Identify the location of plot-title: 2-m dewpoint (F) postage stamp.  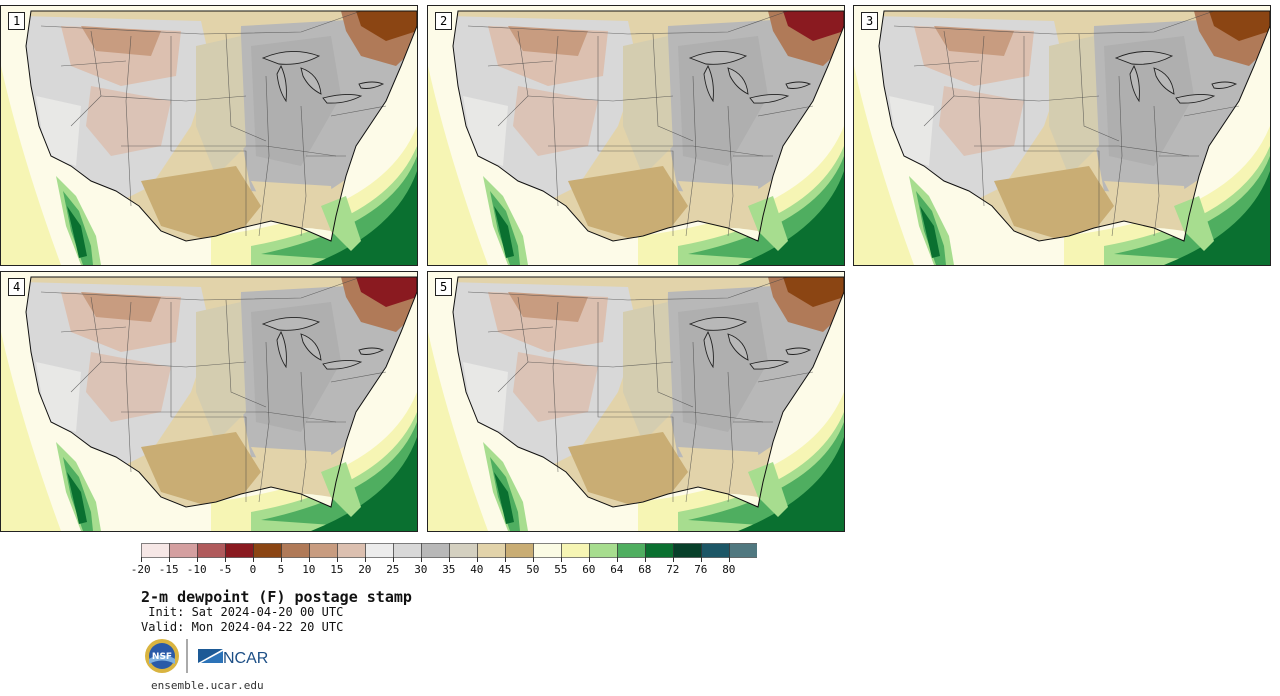
(276, 597).